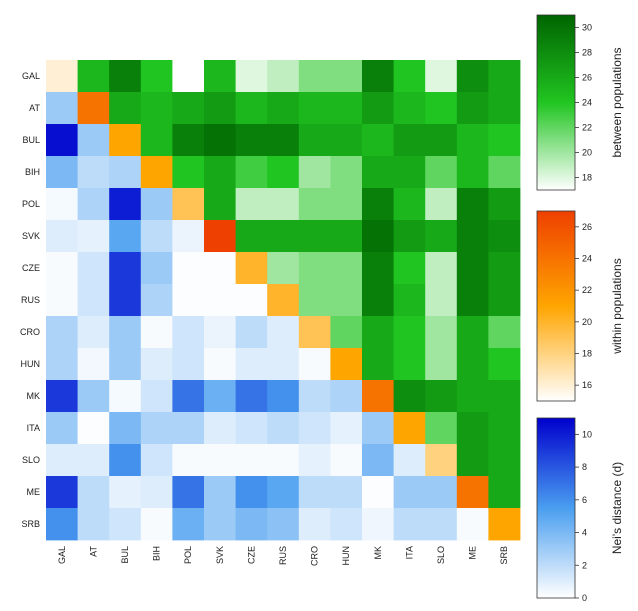 This screenshot has width=638, height=611. Describe the element at coordinates (251, 332) in the screenshot. I see `heatmap-cell-cro-cze` at that location.